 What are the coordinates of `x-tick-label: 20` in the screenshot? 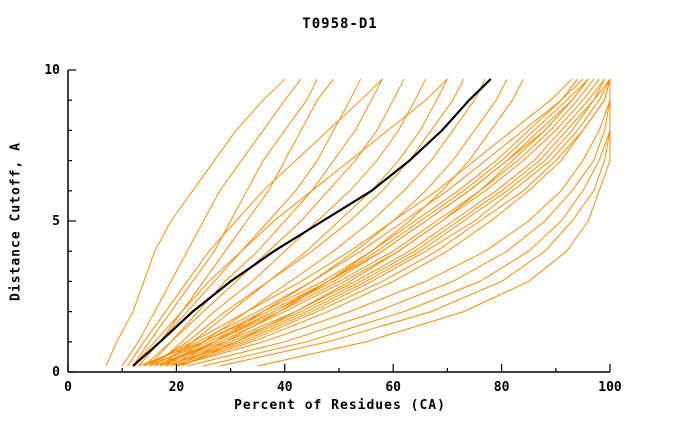 It's located at (177, 387).